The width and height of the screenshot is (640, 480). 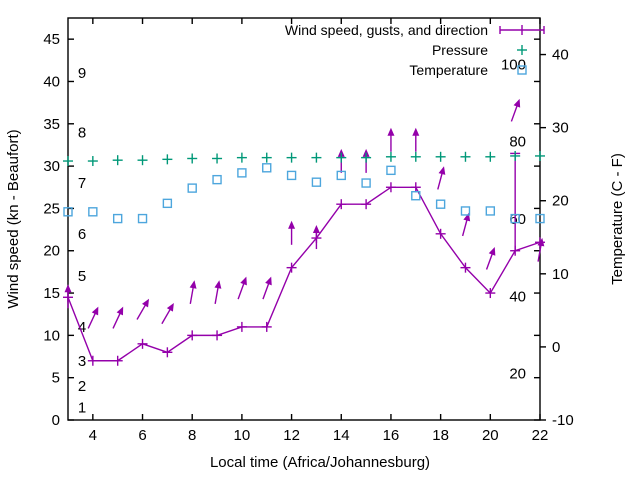 What do you see at coordinates (517, 374) in the screenshot?
I see `fahrenheit-label: 20` at bounding box center [517, 374].